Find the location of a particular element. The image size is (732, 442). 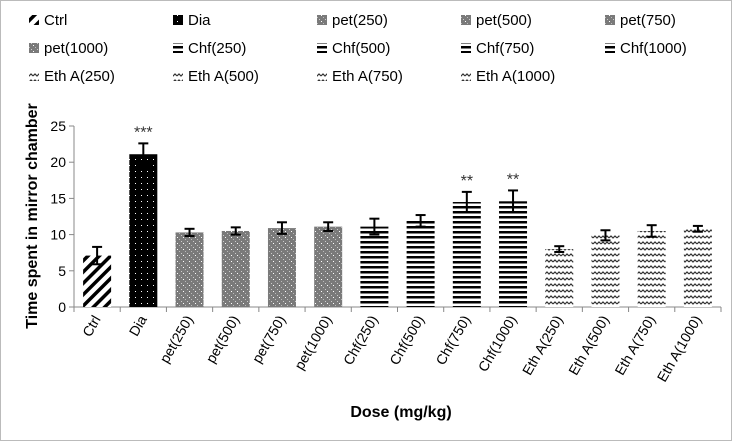

x-tick-label: Eth A(750) is located at coordinates (634, 345).